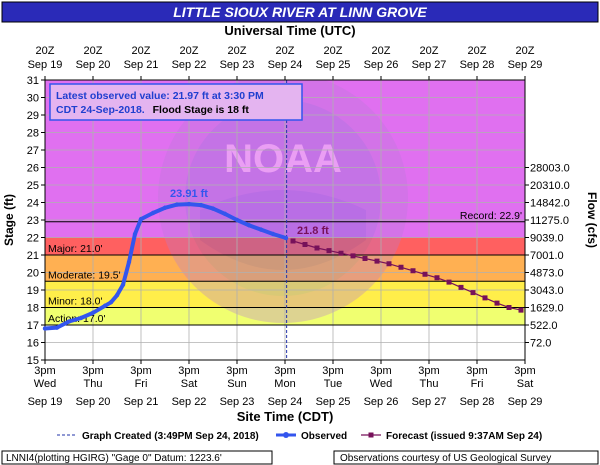 The image size is (600, 465). I want to click on y-tick-label-13: 28, so click(33, 134).